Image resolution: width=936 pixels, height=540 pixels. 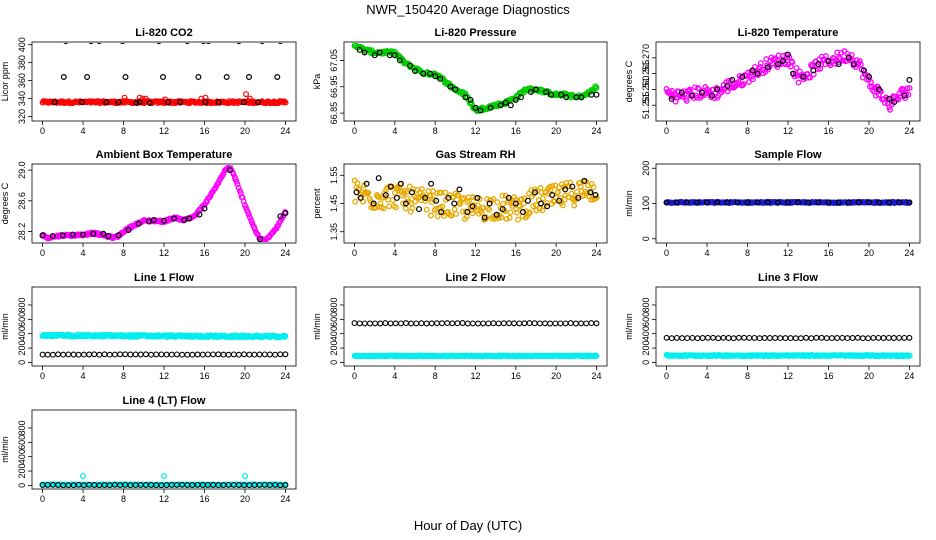 I want to click on y-tick-label: 28.6, so click(x=22, y=201).